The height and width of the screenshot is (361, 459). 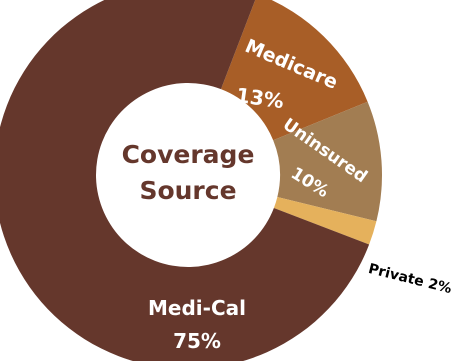 What do you see at coordinates (327, 161) in the screenshot?
I see `slice-uninsured` at bounding box center [327, 161].